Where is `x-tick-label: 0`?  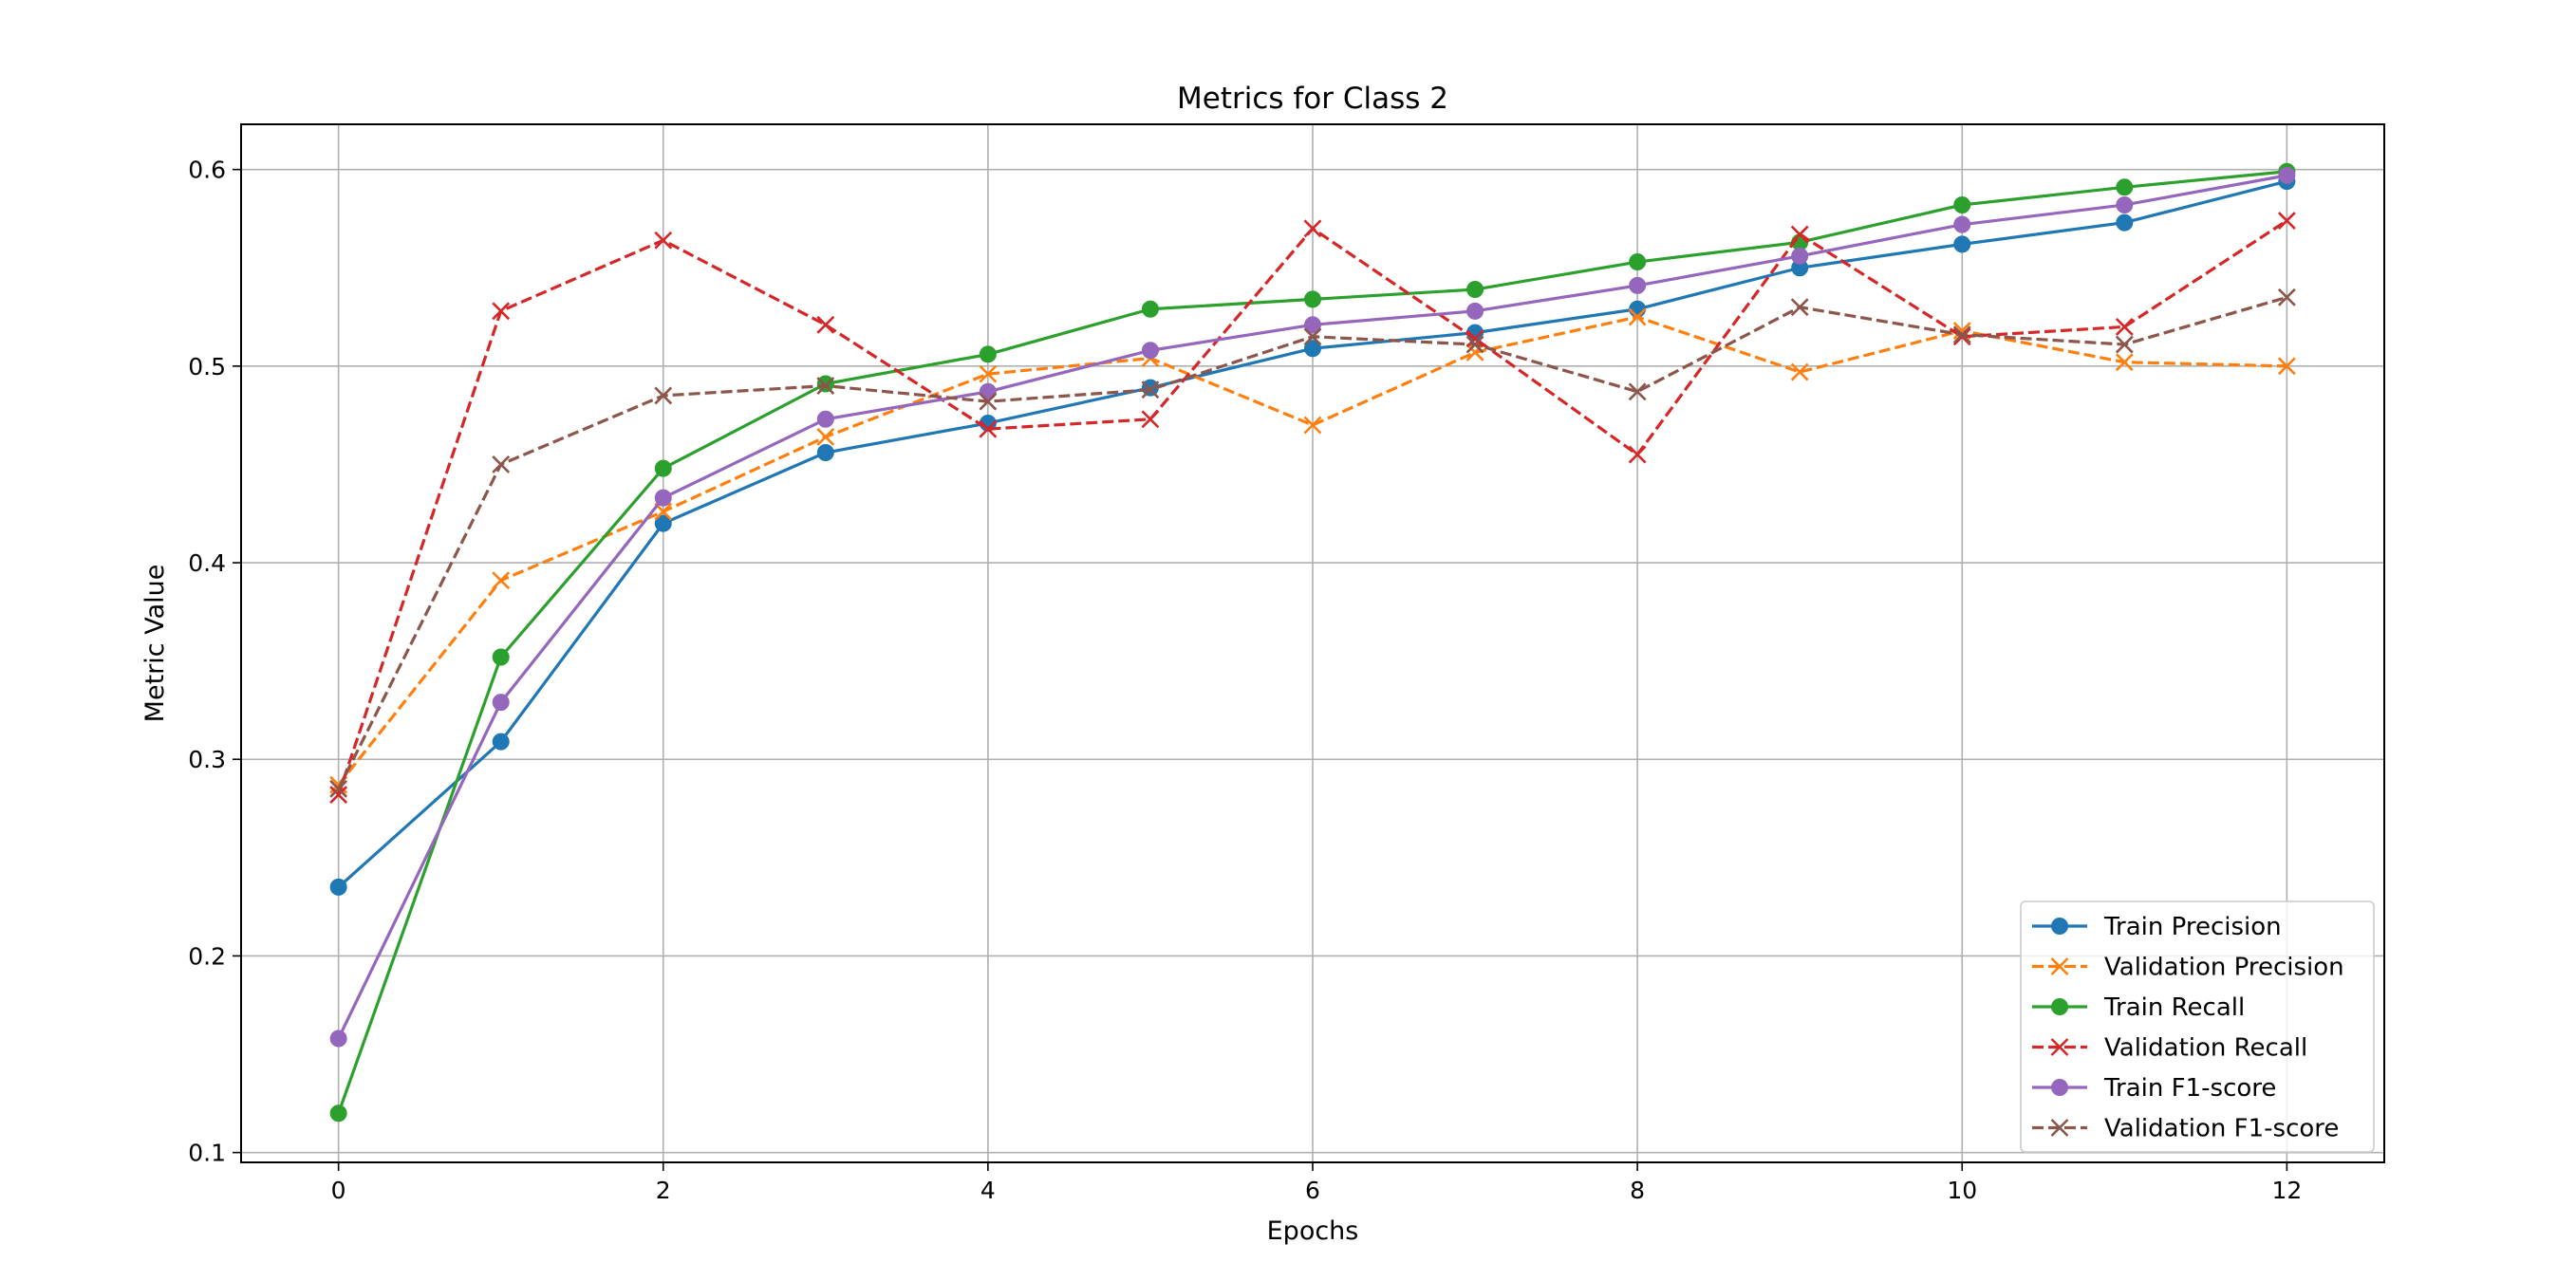 x-tick-label: 0 is located at coordinates (338, 1191).